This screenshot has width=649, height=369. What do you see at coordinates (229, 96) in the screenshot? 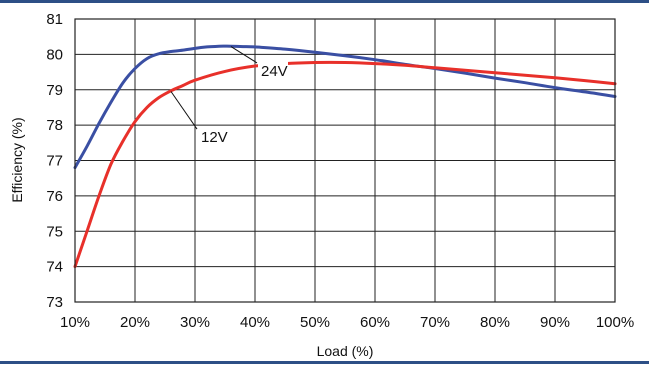
I see `series-annotations: 24V 12V` at bounding box center [229, 96].